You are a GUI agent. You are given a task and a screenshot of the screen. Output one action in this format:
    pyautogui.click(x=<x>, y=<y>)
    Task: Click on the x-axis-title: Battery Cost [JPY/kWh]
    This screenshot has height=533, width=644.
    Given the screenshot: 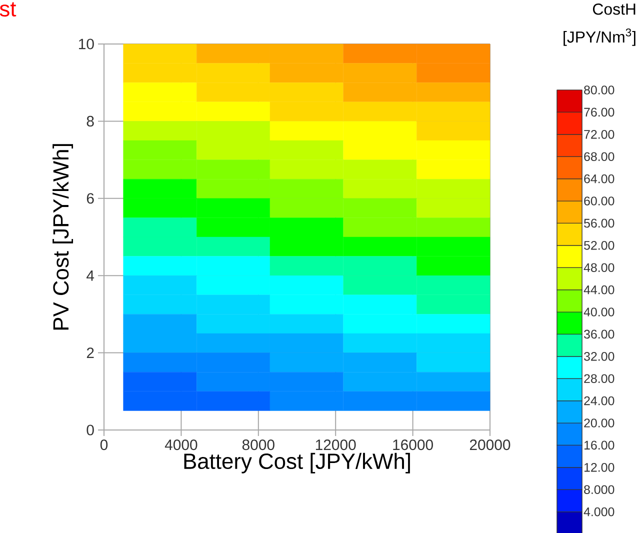 What is the action you would take?
    pyautogui.click(x=297, y=463)
    